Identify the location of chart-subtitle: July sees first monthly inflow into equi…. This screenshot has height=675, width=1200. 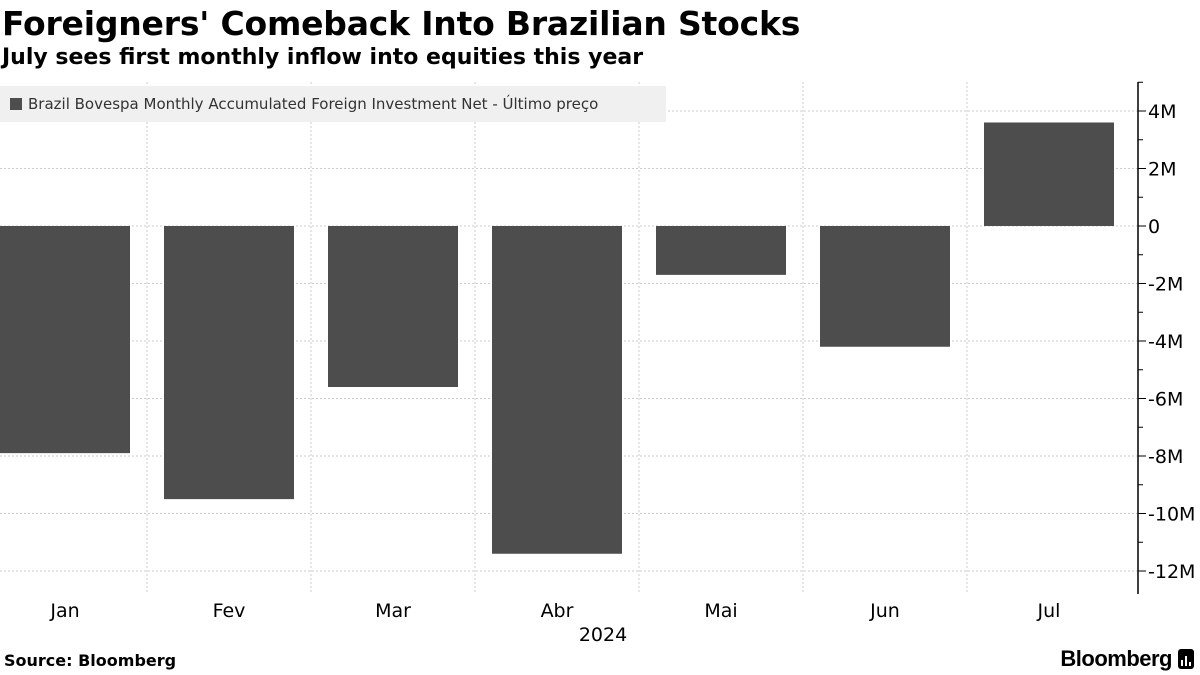
(323, 57).